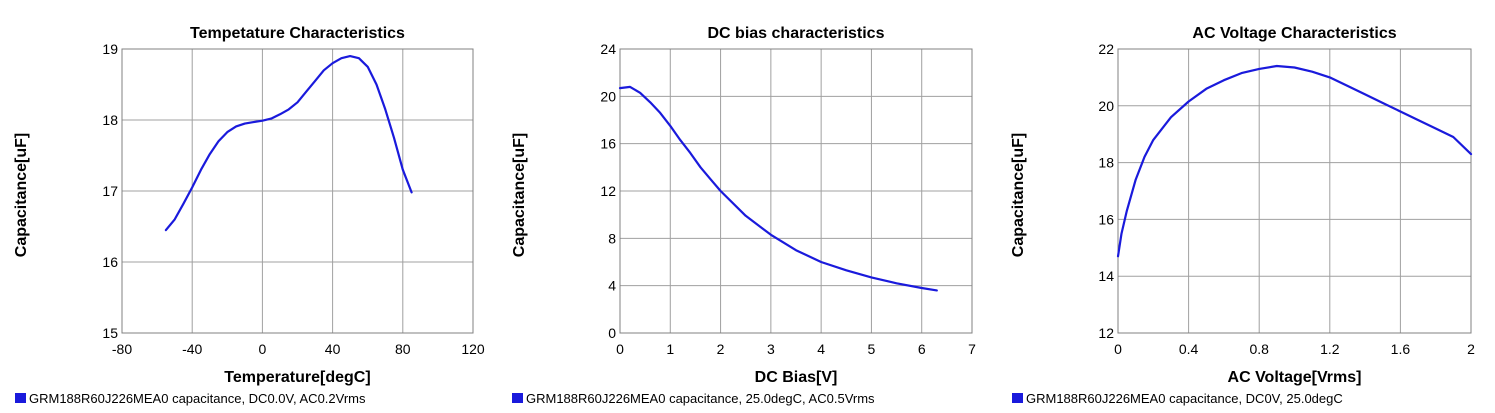 This screenshot has width=1495, height=413. What do you see at coordinates (20, 398) in the screenshot?
I see `legend-swatch-temperature` at bounding box center [20, 398].